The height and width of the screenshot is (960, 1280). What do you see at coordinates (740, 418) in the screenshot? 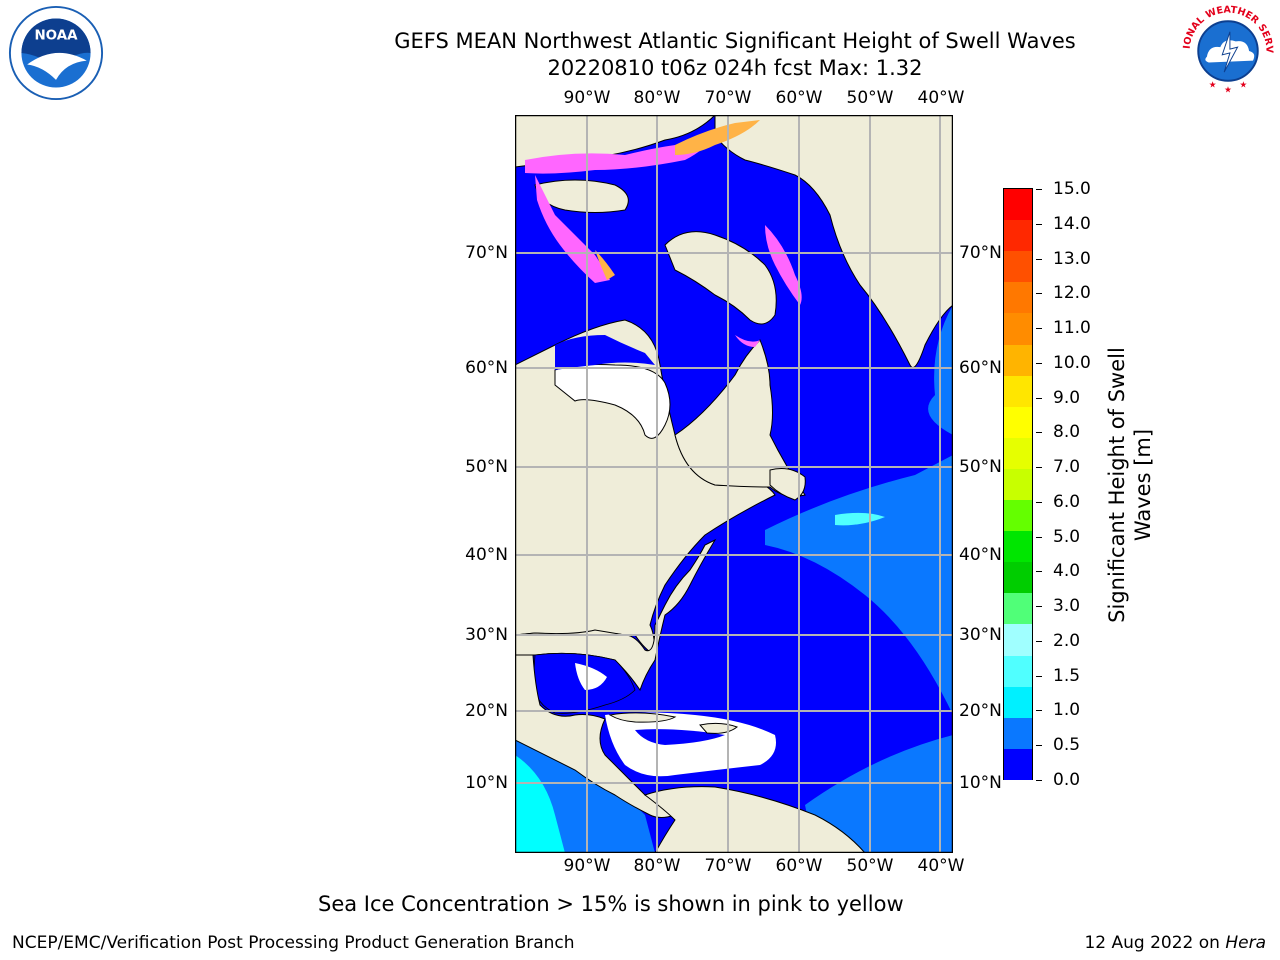
I see `land-labrador` at bounding box center [740, 418].